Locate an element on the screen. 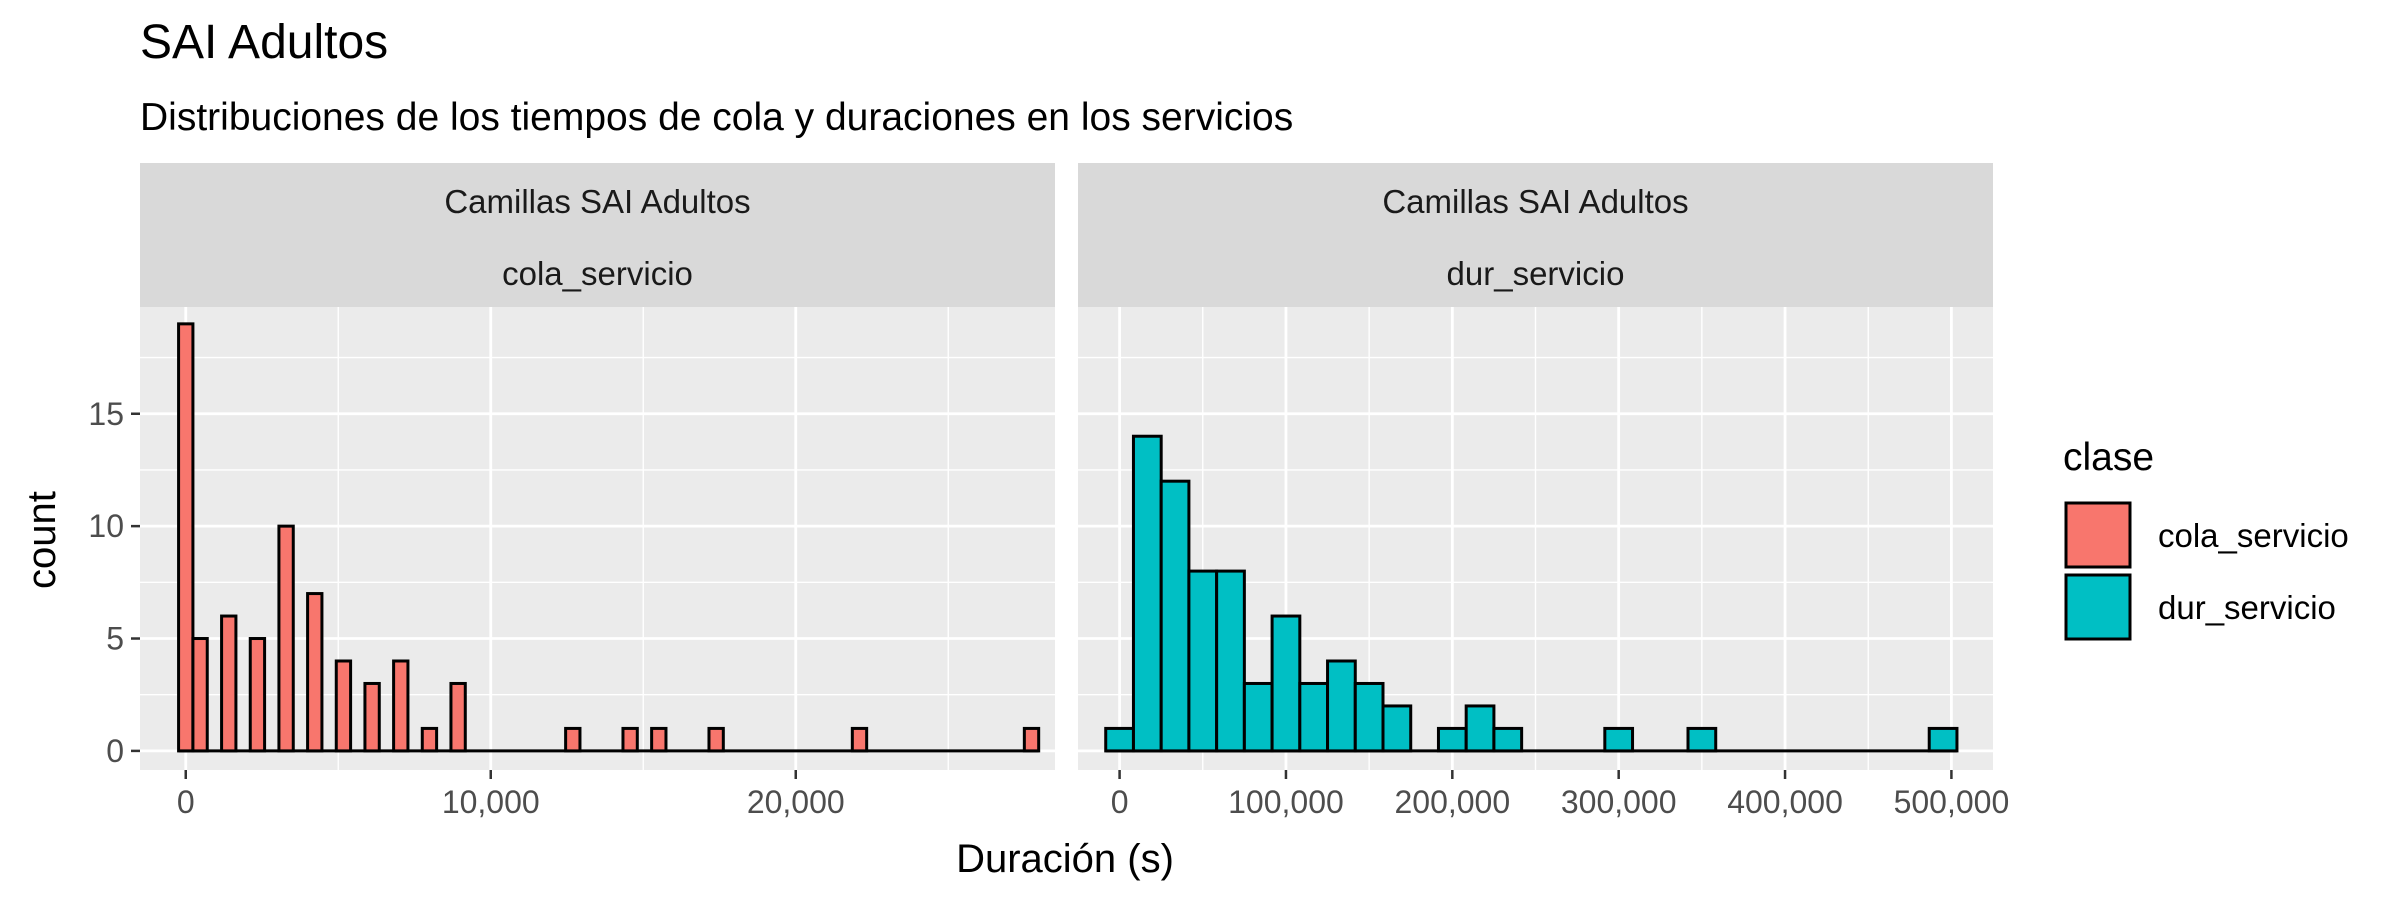 Image resolution: width=2400 pixels, height=900 pixels. x-tick-label: 100,000 is located at coordinates (1286, 802).